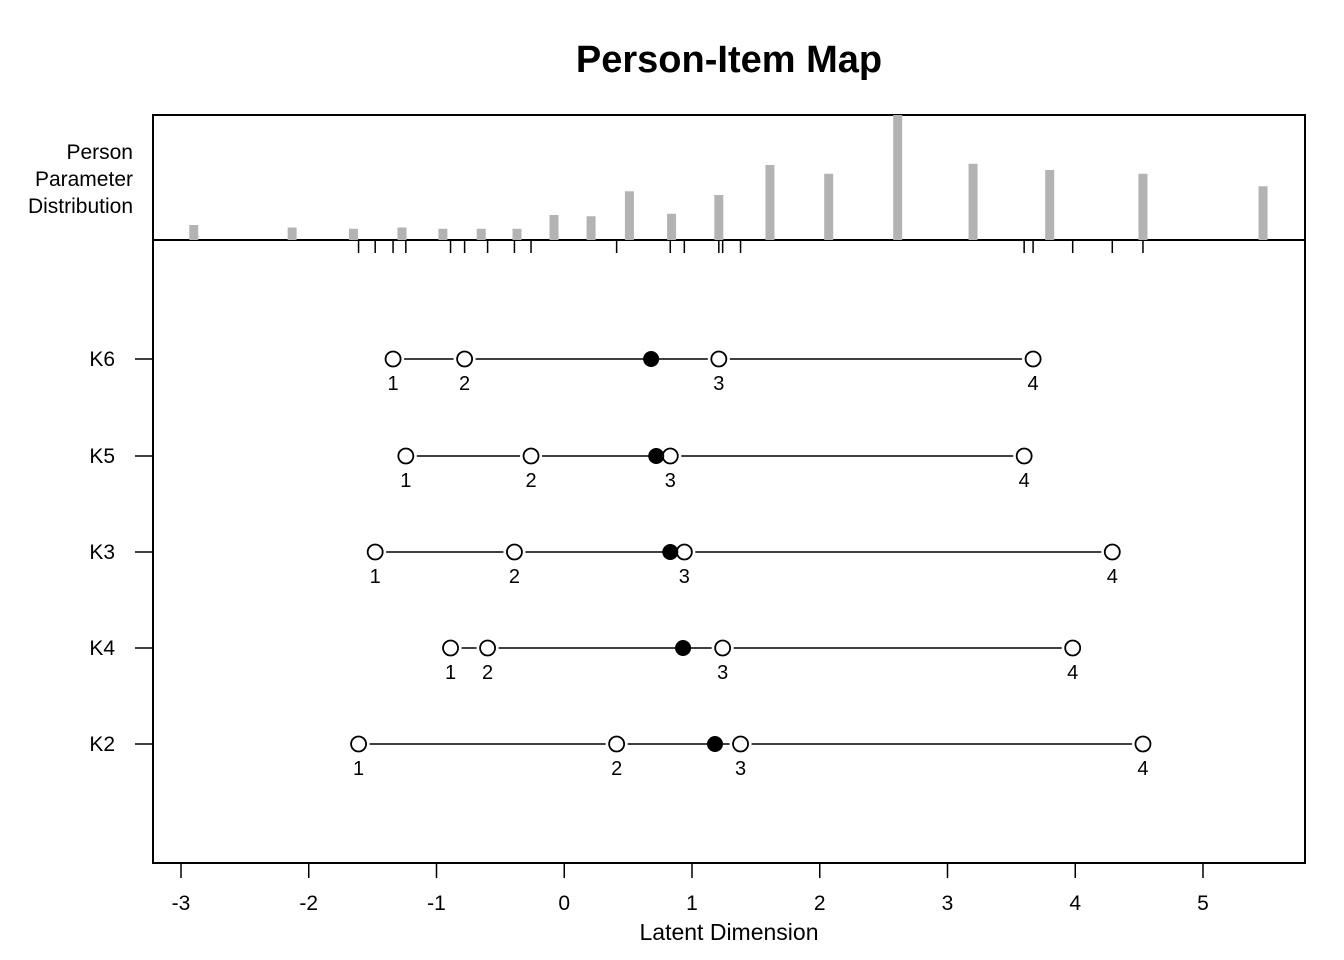 Image resolution: width=1344 pixels, height=960 pixels. Describe the element at coordinates (729, 60) in the screenshot. I see `chart-title: Person-Item Map` at that location.